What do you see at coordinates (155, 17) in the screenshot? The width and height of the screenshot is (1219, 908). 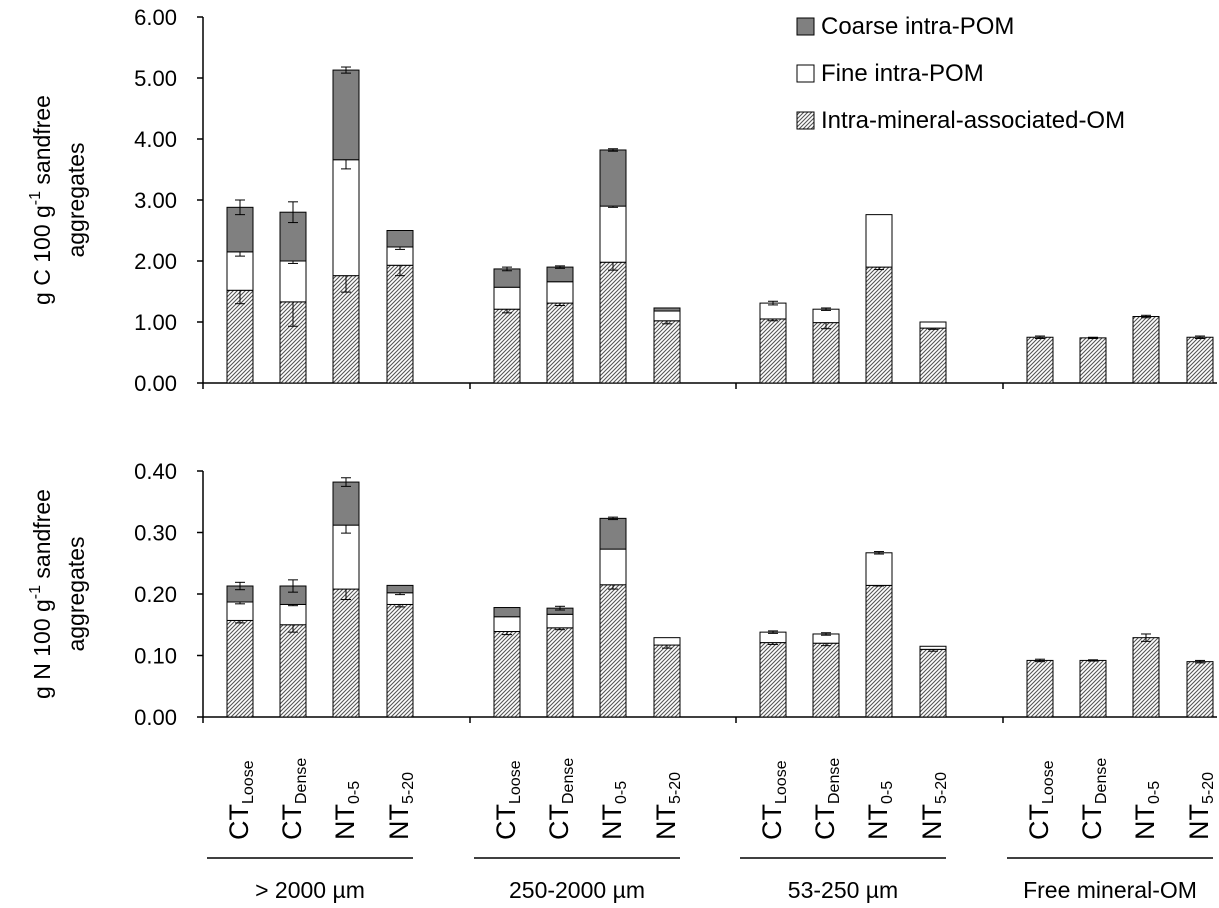 I see `y-tick-label: 6.00` at bounding box center [155, 17].